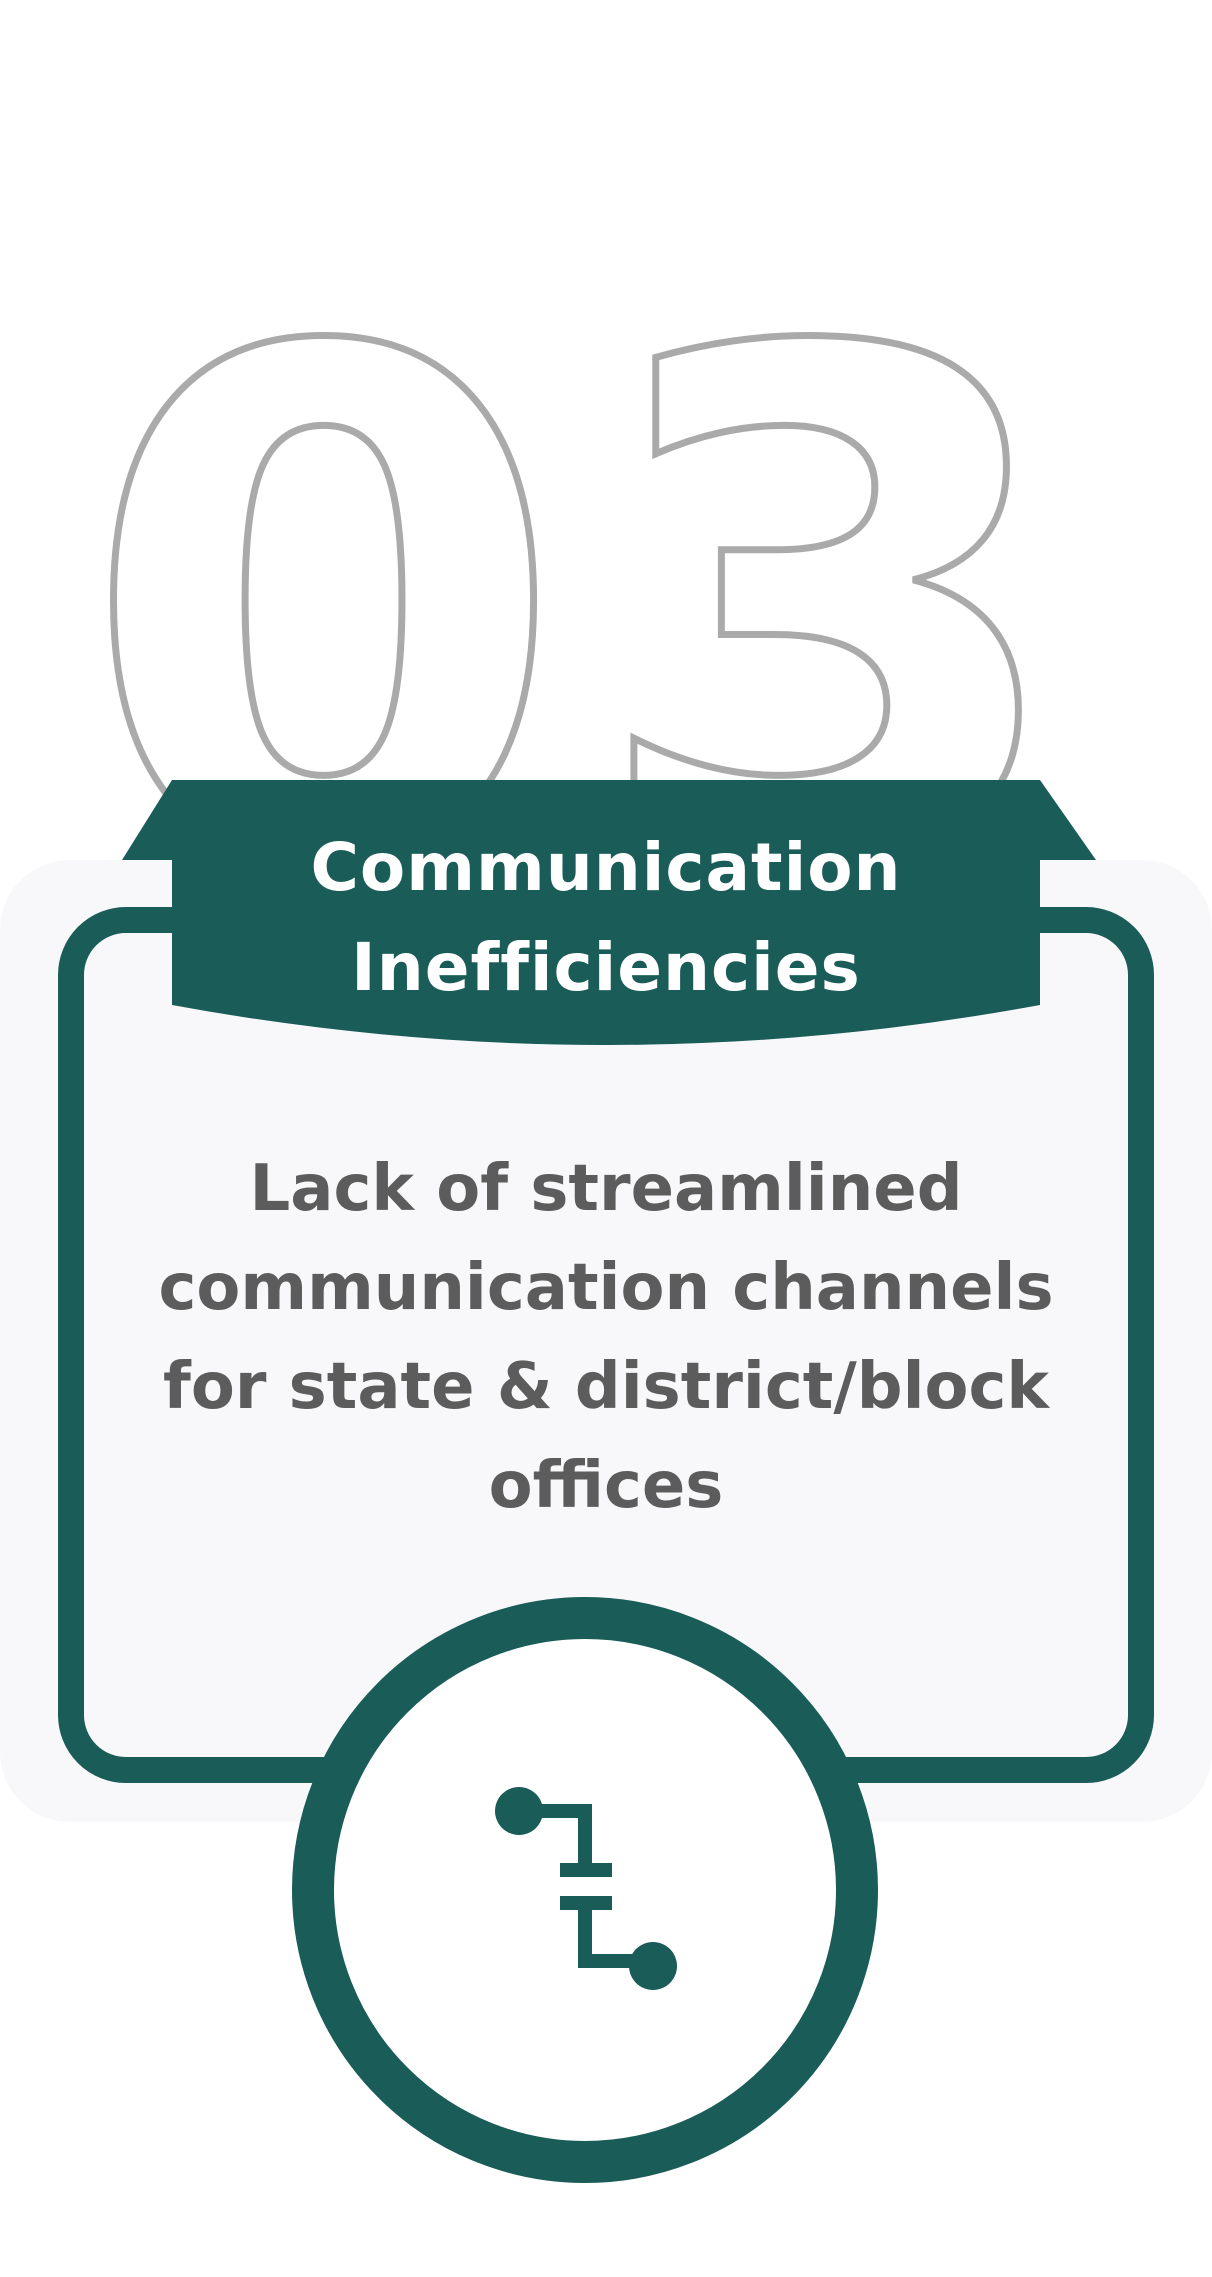 The width and height of the screenshot is (1212, 2277). I want to click on card-title-line-2: Inefficiencies, so click(606, 967).